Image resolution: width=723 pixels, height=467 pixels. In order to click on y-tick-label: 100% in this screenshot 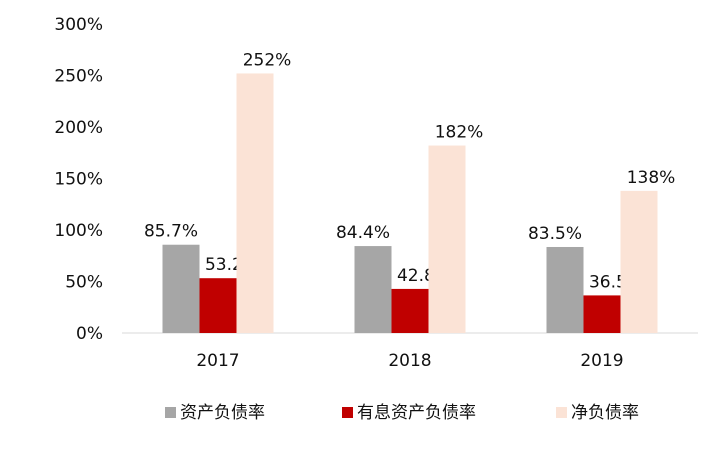, I will do `click(78, 231)`.